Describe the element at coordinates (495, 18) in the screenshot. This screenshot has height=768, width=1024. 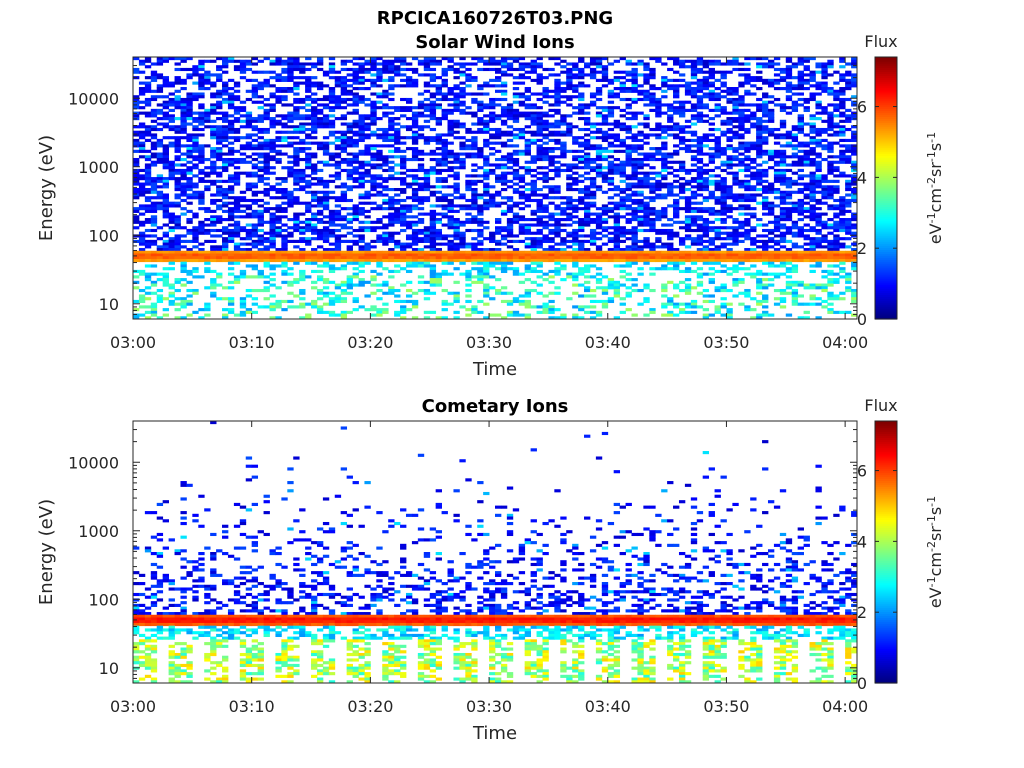
I see `figure-title: RPCICA160726T03.PNG` at that location.